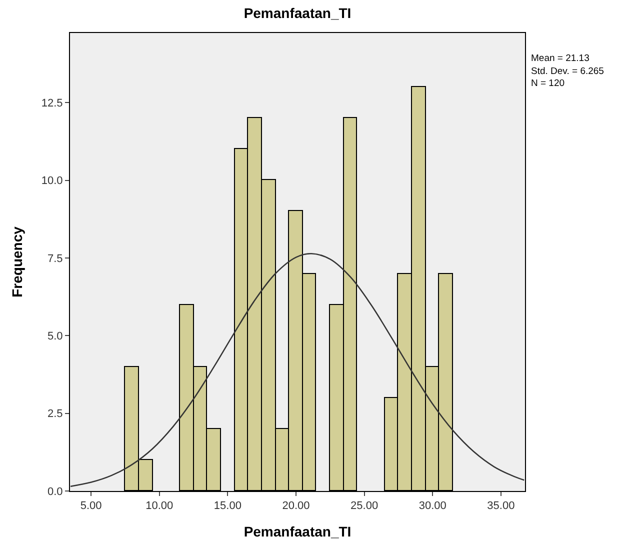 The width and height of the screenshot is (630, 549). What do you see at coordinates (55, 414) in the screenshot?
I see `y-tick-label: 2.5` at bounding box center [55, 414].